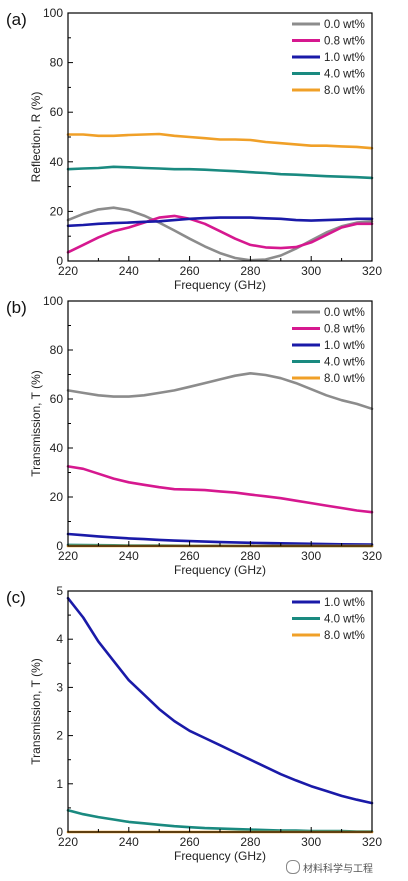 The image size is (408, 881). What do you see at coordinates (16, 597) in the screenshot?
I see `panel-label: (c)` at bounding box center [16, 597].